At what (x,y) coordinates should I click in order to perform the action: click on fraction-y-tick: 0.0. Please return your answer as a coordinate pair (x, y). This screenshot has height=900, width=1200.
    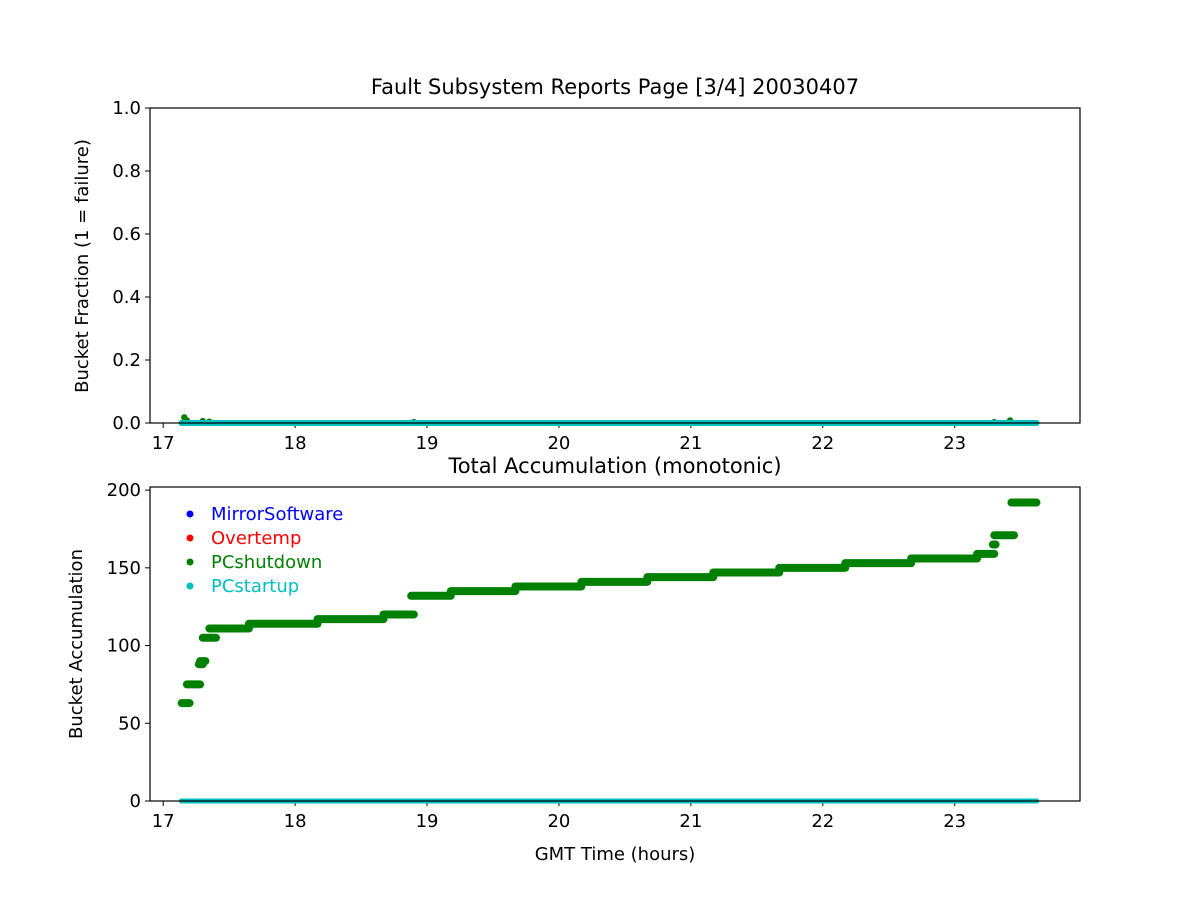
    Looking at the image, I should click on (131, 423).